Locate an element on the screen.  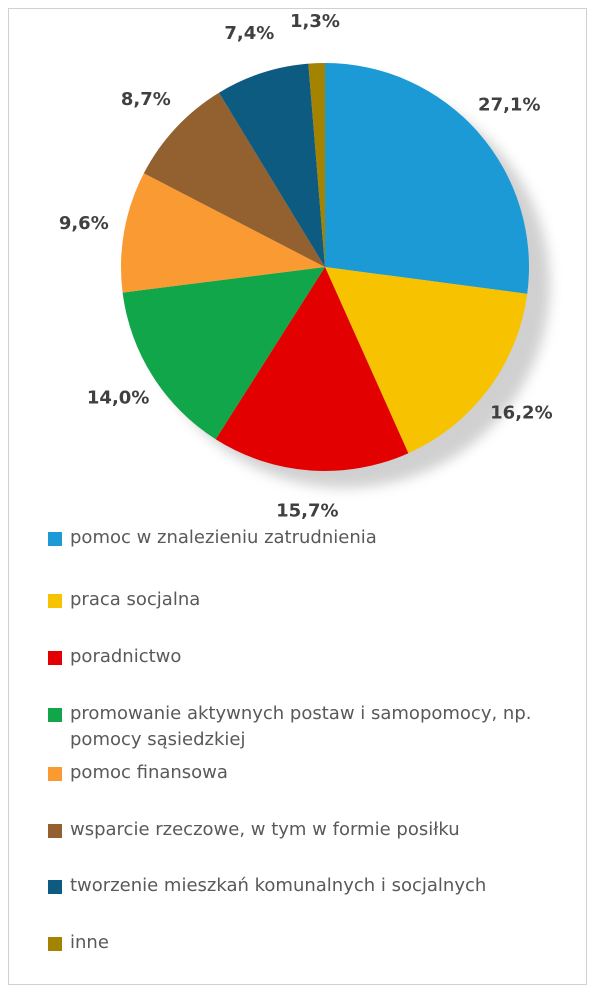
legend-item: pomoc w znalezieniu zatrudnienia is located at coordinates (313, 538).